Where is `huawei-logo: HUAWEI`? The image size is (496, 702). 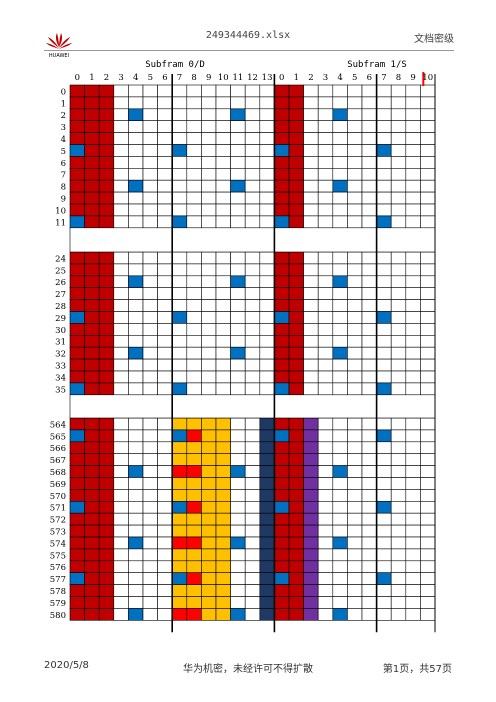 huawei-logo: HUAWEI is located at coordinates (59, 46).